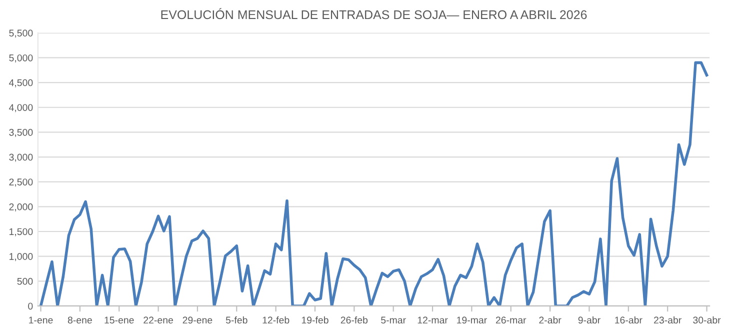 The width and height of the screenshot is (730, 329). I want to click on chart-title: EVOLUCIÓN MENSUAL DE ENTRADAS DE SOJA— ENERO A ABRIL 2026, so click(374, 14).